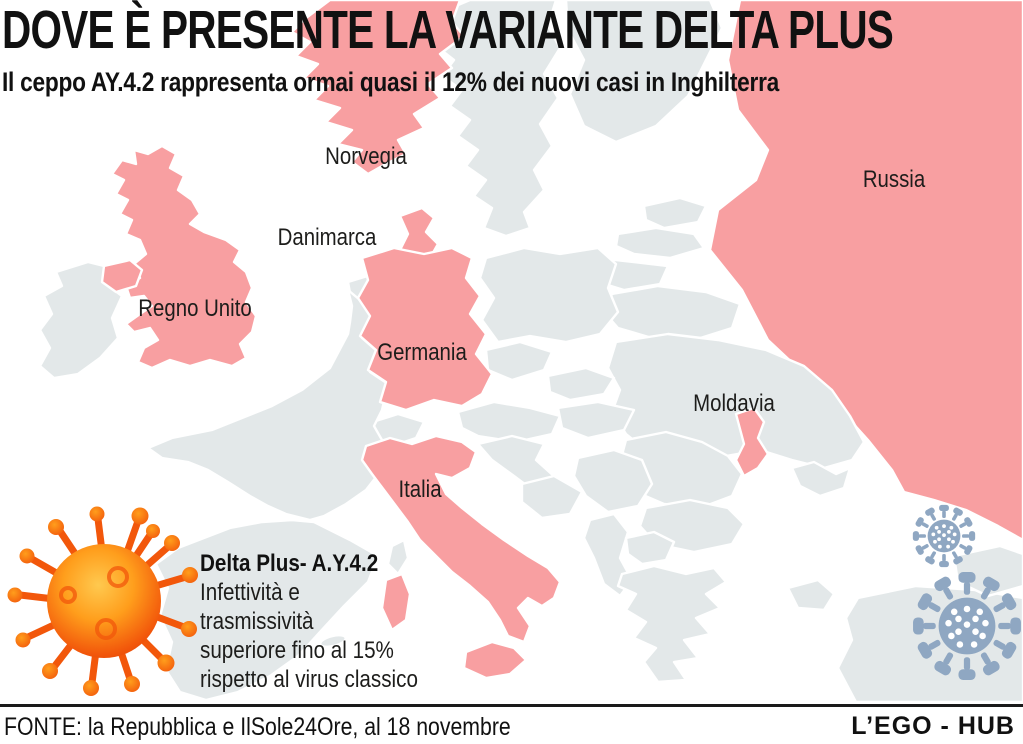 The height and width of the screenshot is (744, 1023). Describe the element at coordinates (650, 548) in the screenshot. I see `country-macedonia` at that location.